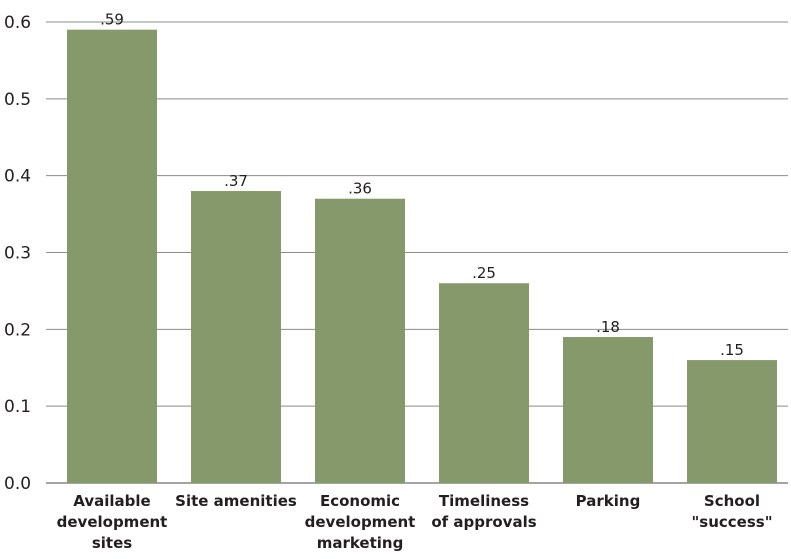  What do you see at coordinates (17, 484) in the screenshot?
I see `y-tick-label: 0.0` at bounding box center [17, 484].